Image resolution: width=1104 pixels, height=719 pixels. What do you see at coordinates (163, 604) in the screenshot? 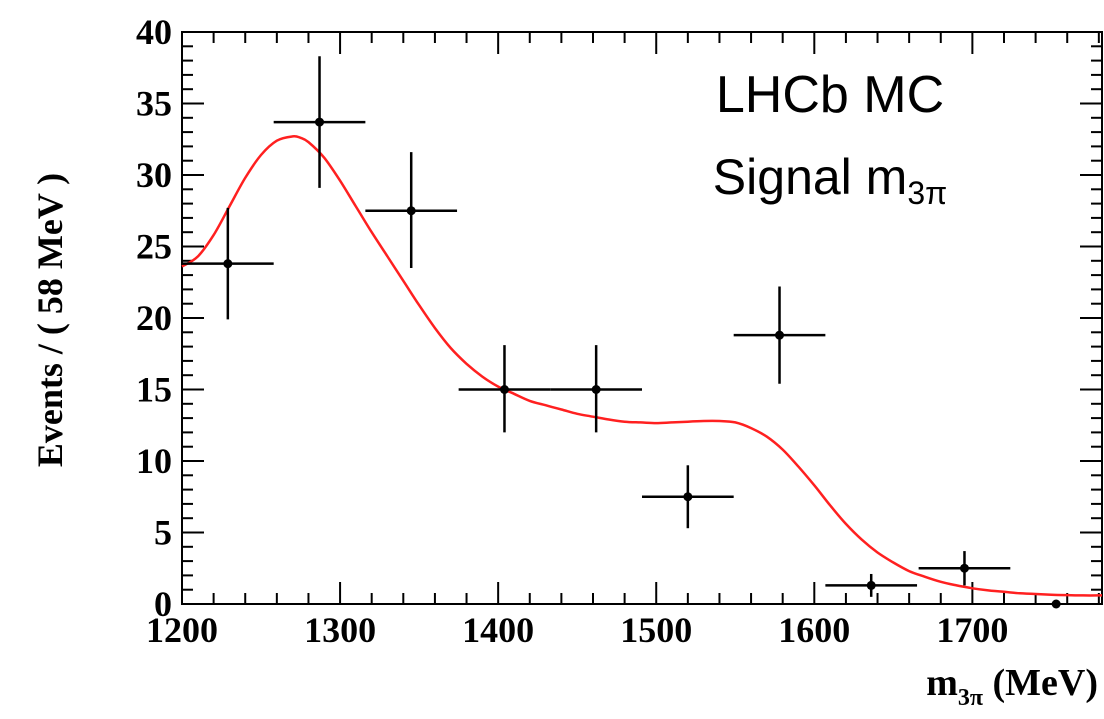
I see `y-tick-label: 0` at bounding box center [163, 604].